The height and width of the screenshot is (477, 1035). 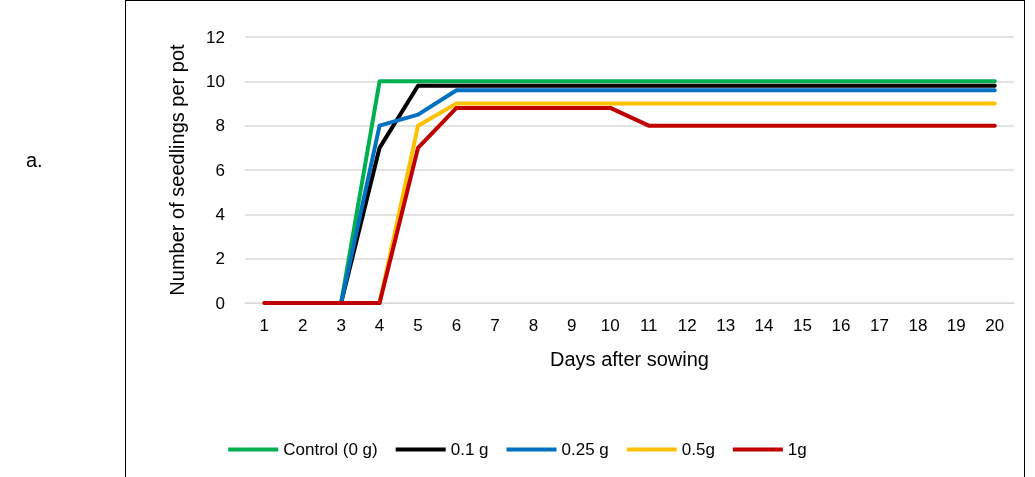 What do you see at coordinates (379, 325) in the screenshot?
I see `x-tick-label: 4` at bounding box center [379, 325].